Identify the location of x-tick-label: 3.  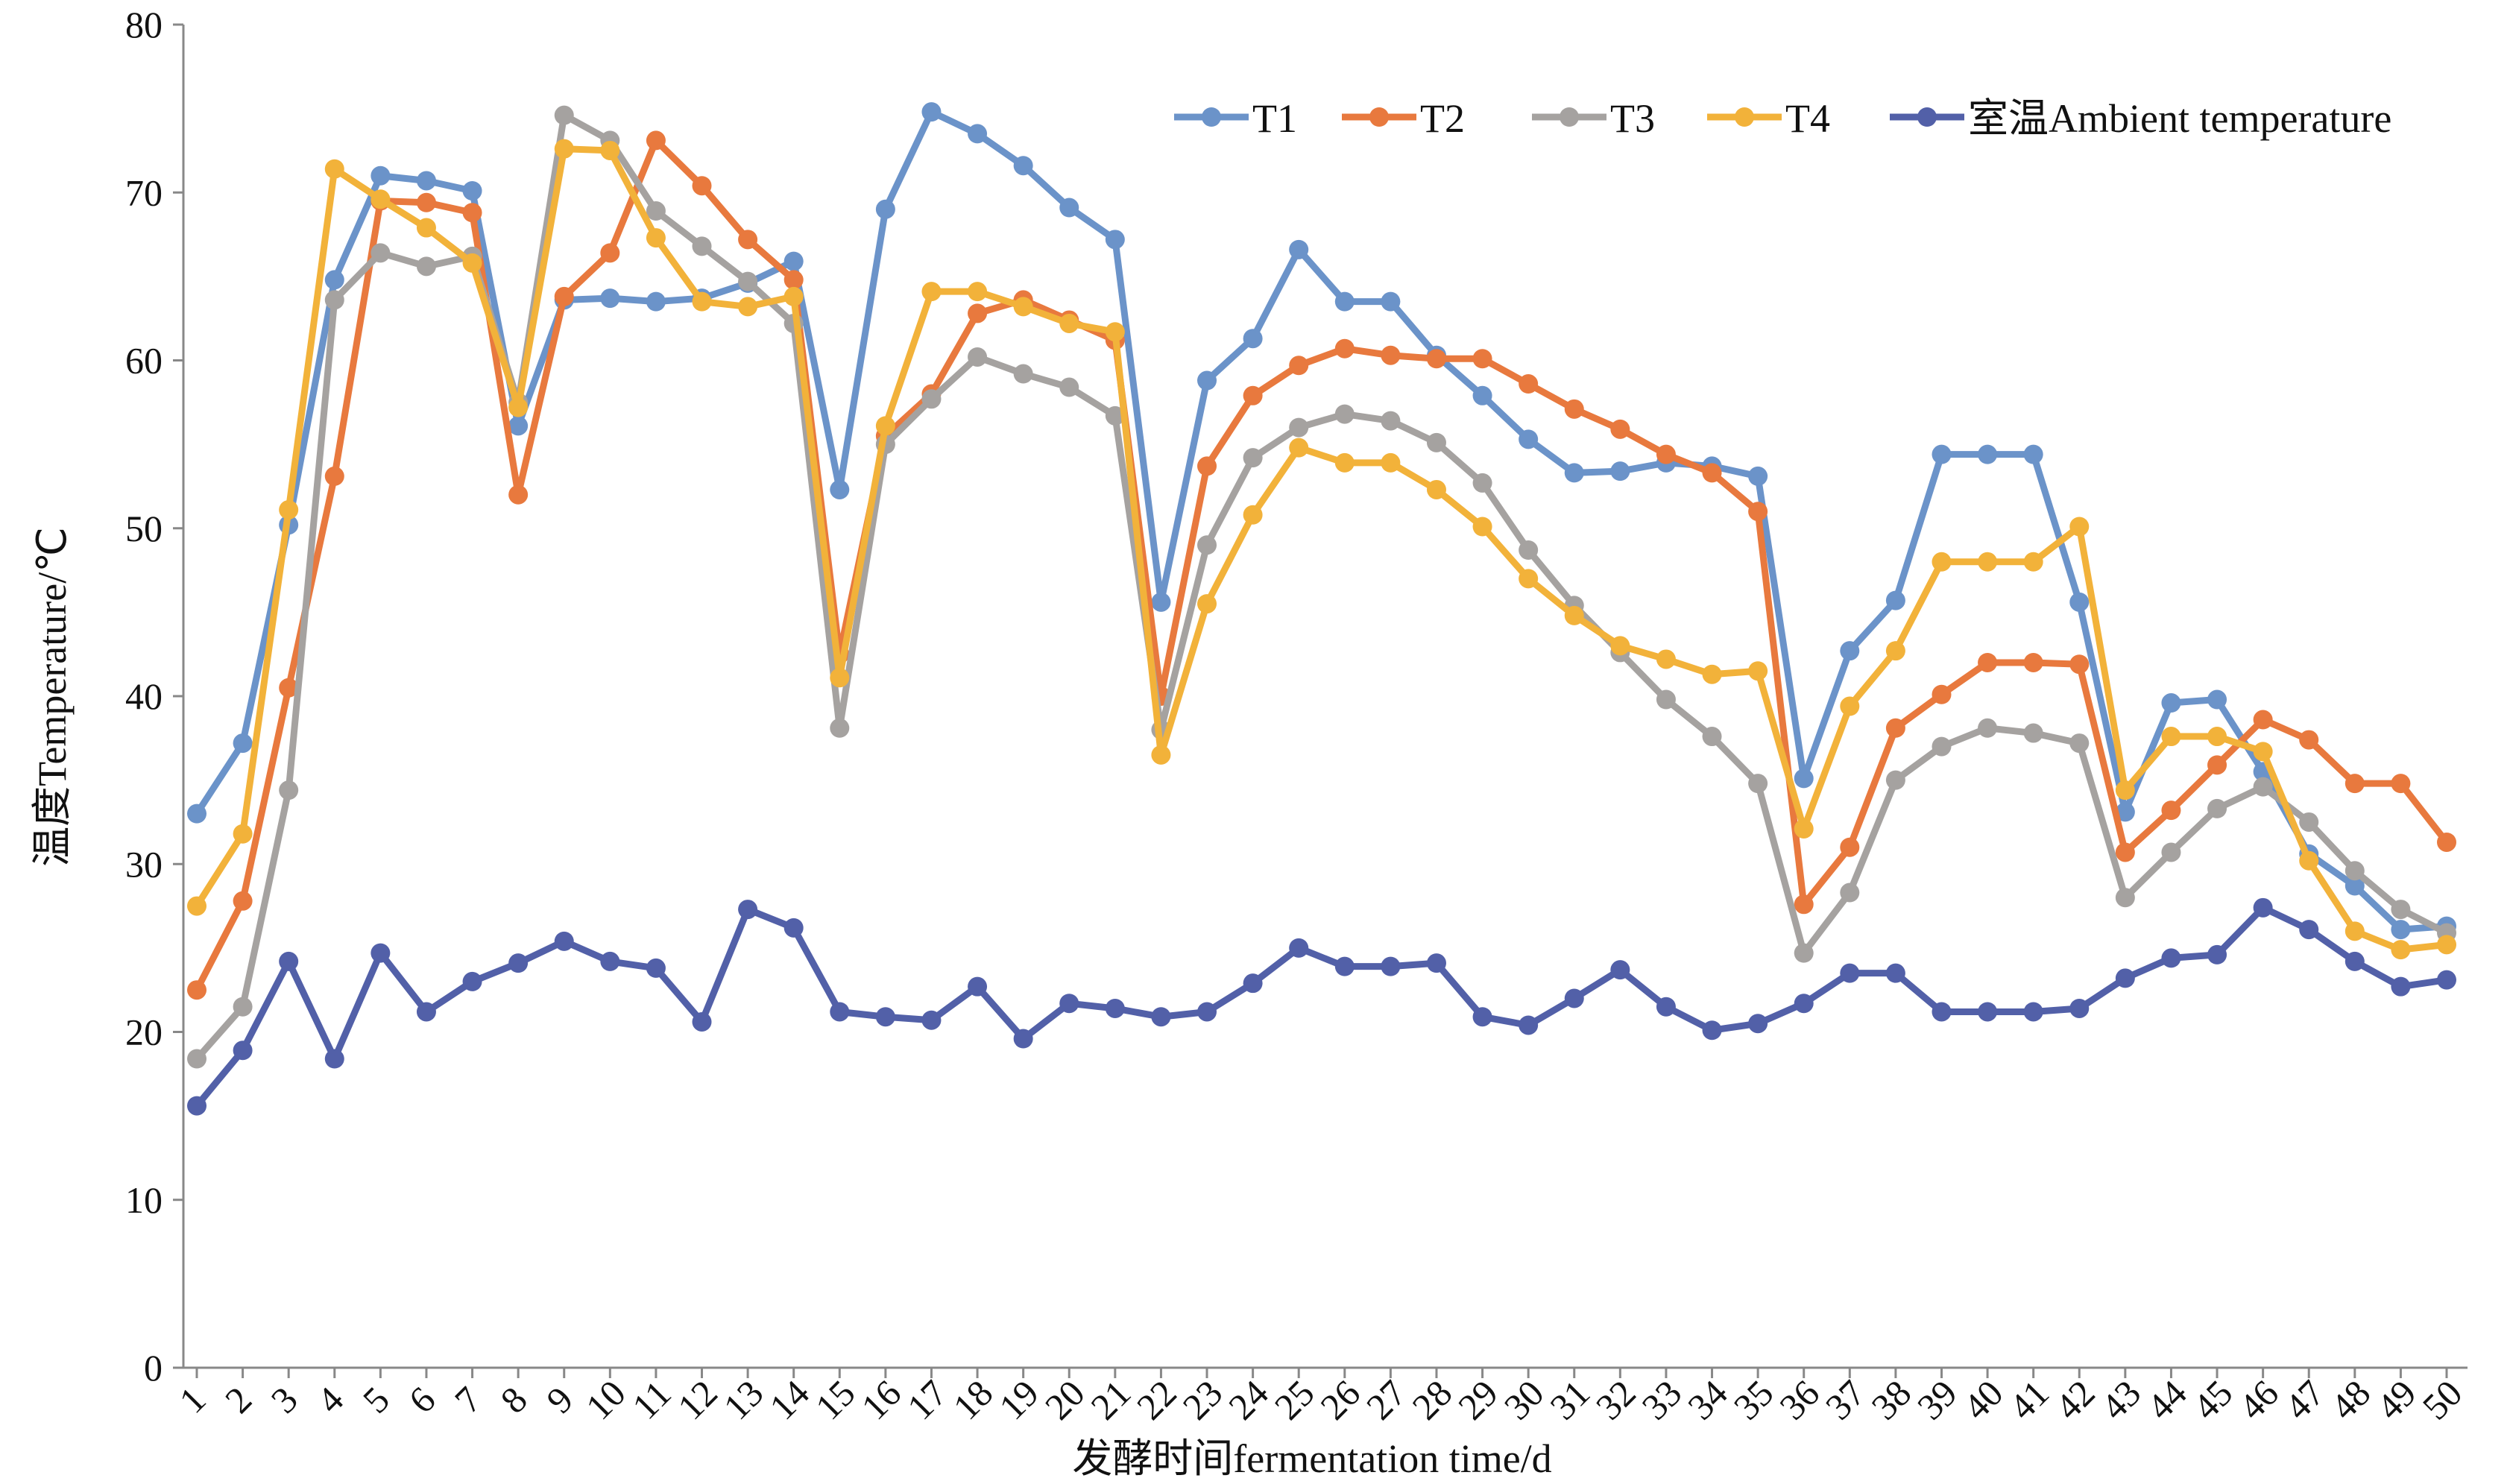
(284, 1399).